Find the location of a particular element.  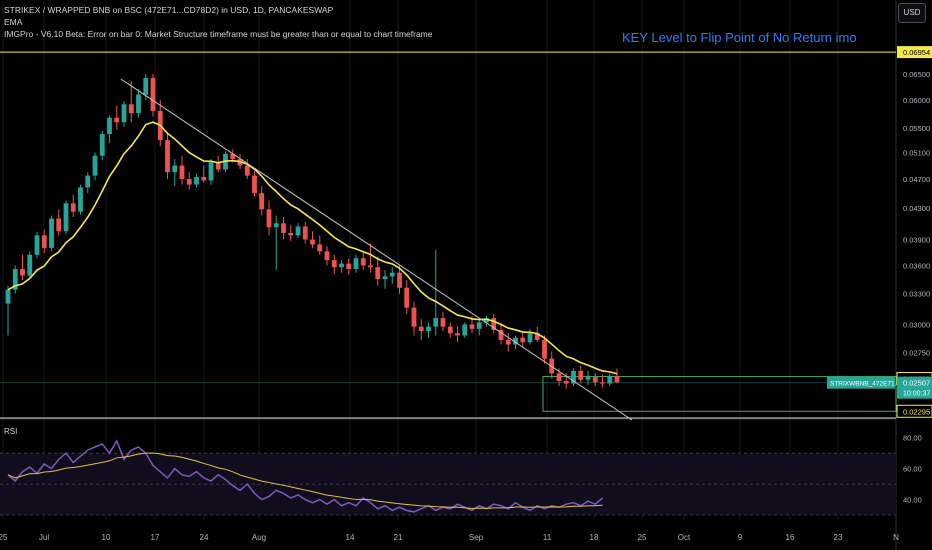

rsi-indicator-label: RSI is located at coordinates (11, 431).